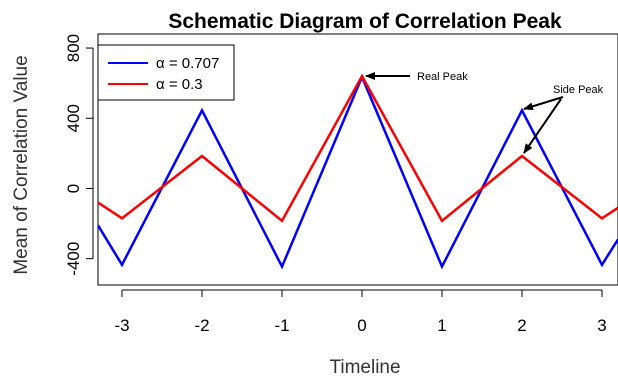  I want to click on annotations: Real Peak Side Peak, so click(484, 112).